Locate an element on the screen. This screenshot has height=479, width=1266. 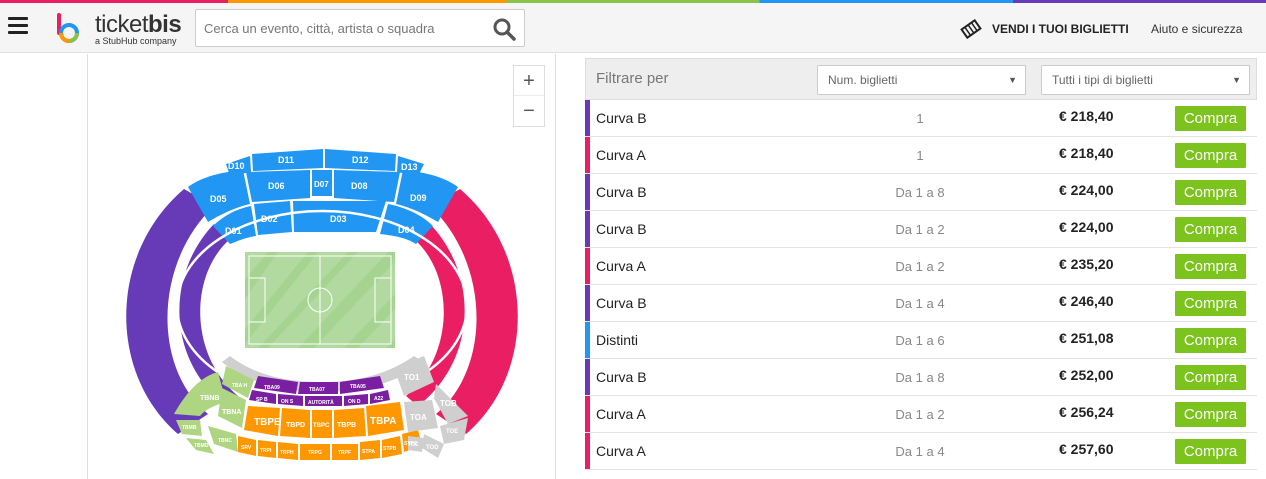
section-d08 is located at coordinates (367, 186).